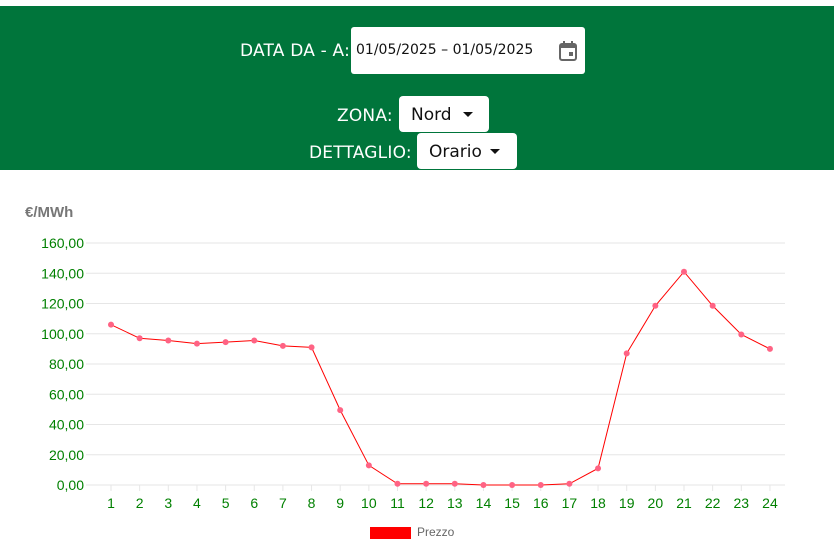  What do you see at coordinates (197, 503) in the screenshot?
I see `x-tick-label: 4` at bounding box center [197, 503].